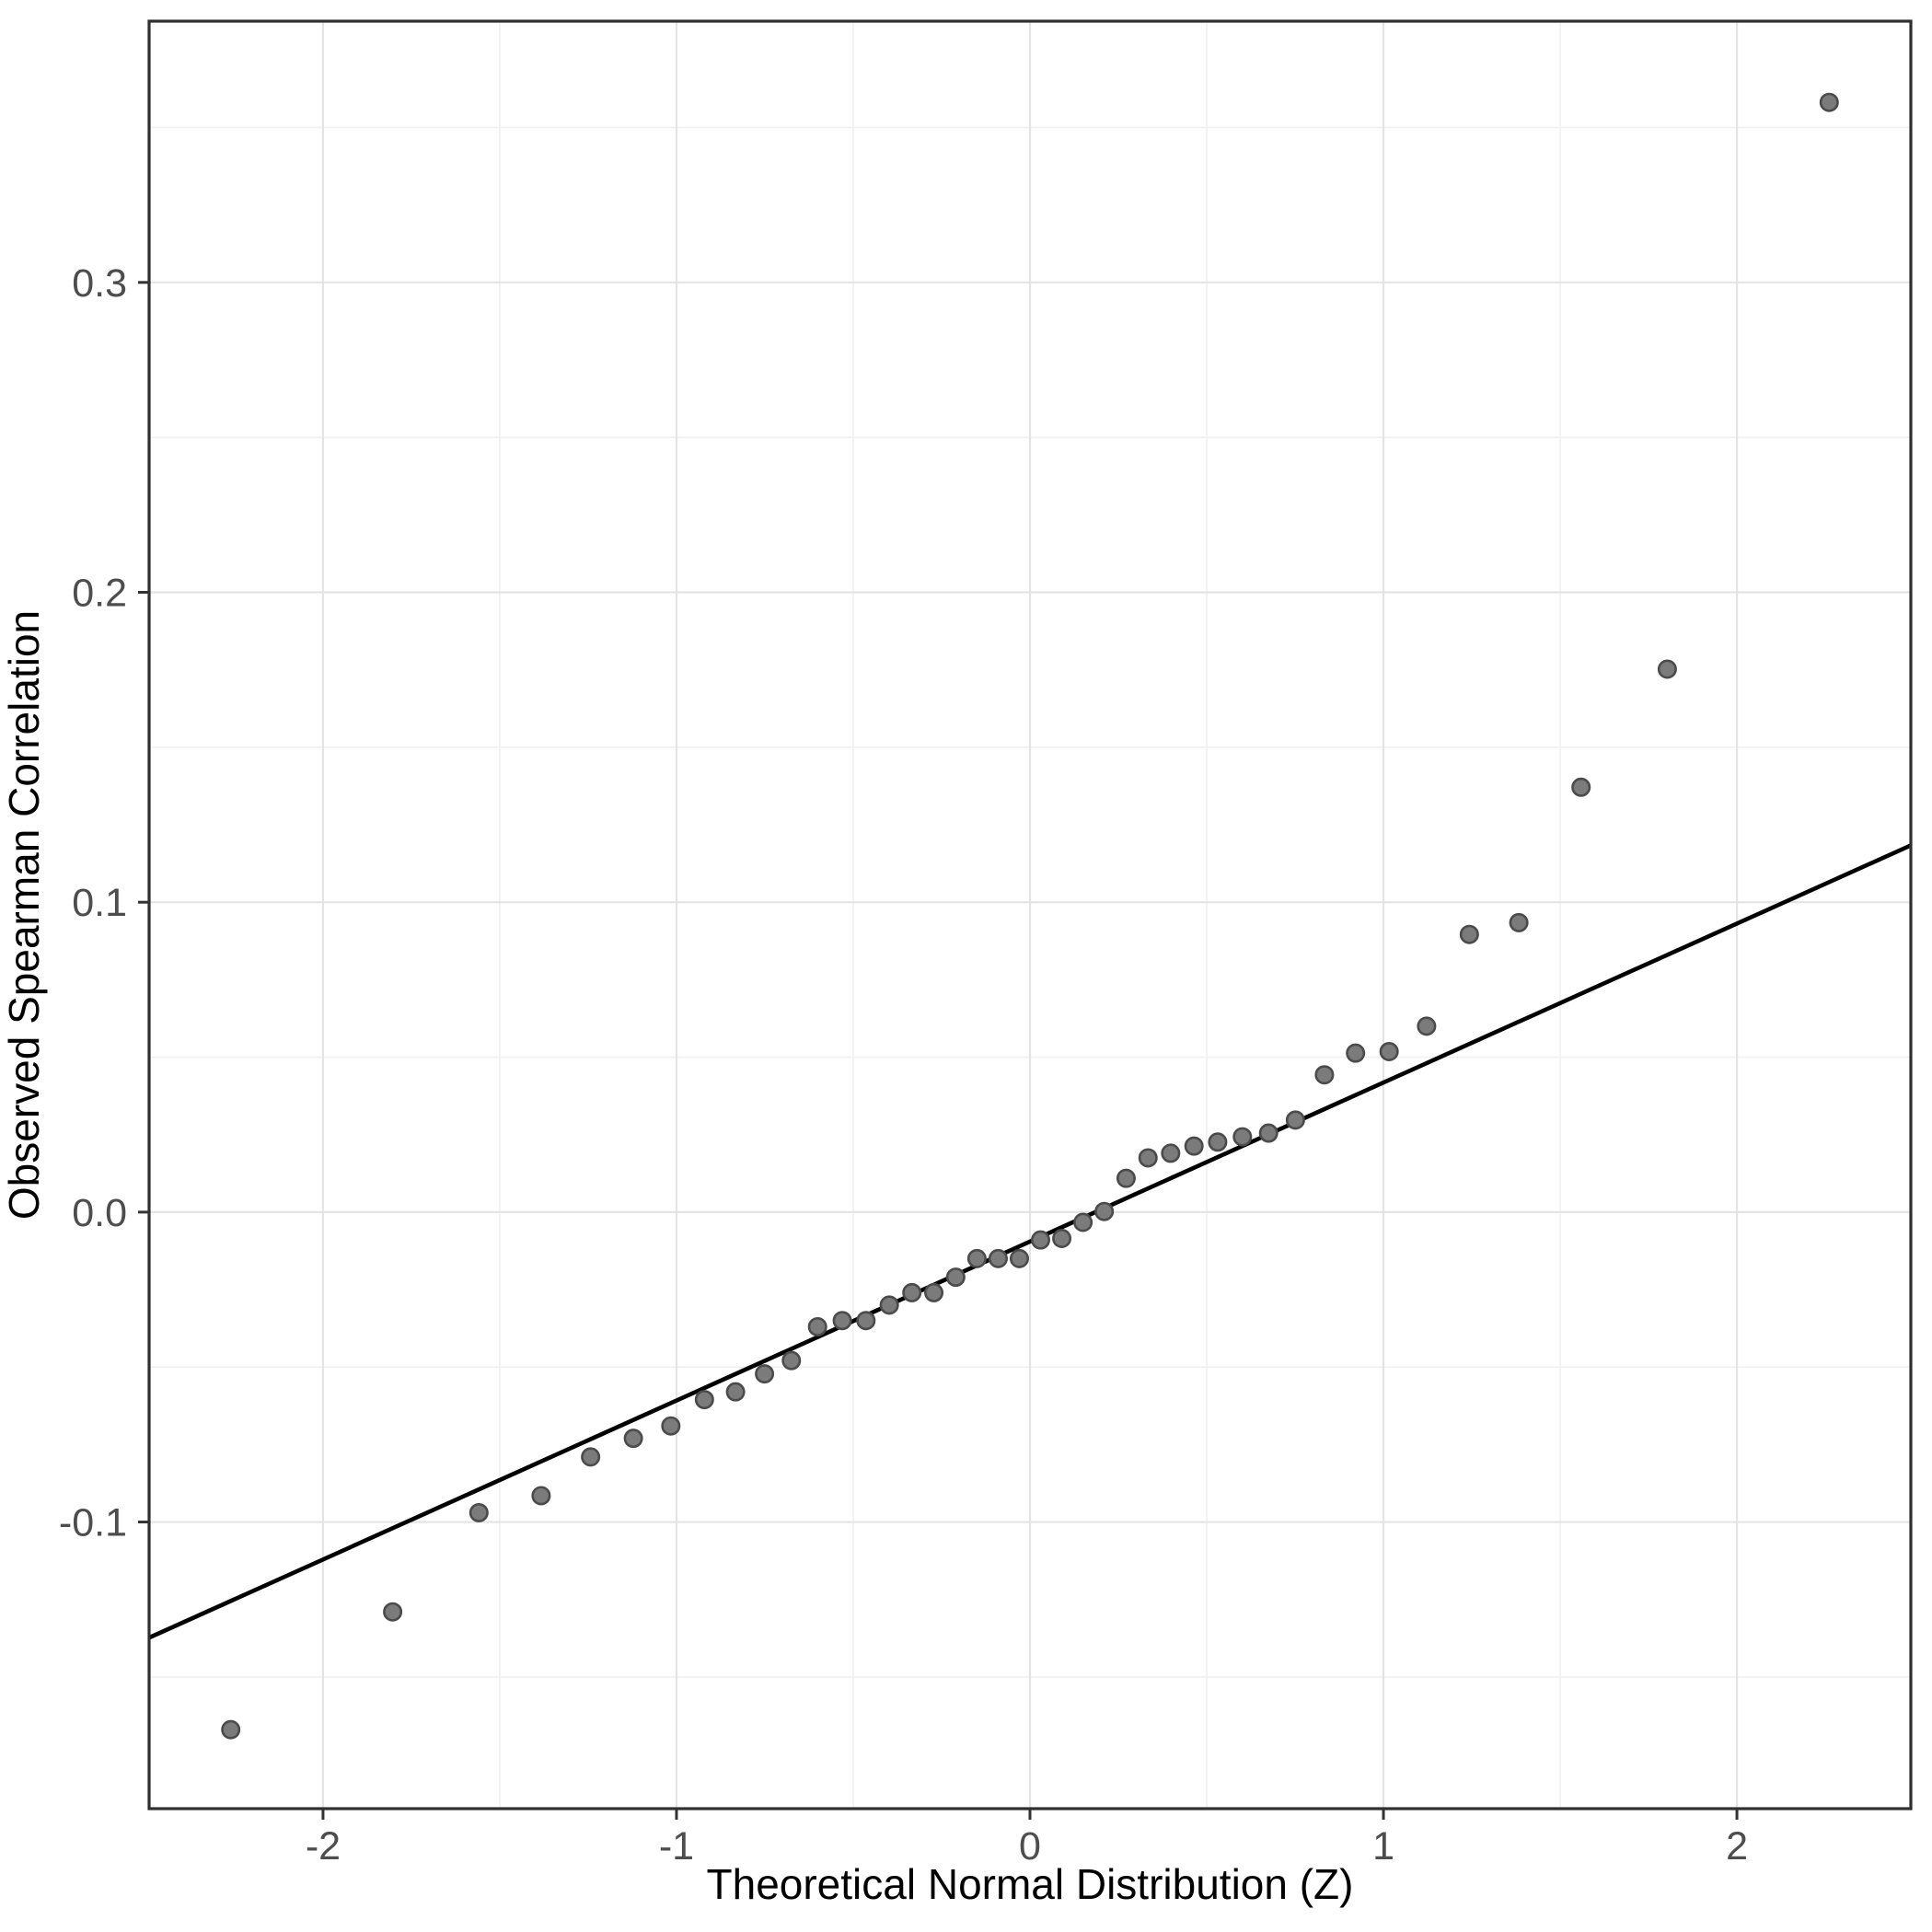 This screenshot has width=1932, height=1932. Describe the element at coordinates (24, 915) in the screenshot. I see `y-axis-title: Observed Spearman Correlation` at that location.